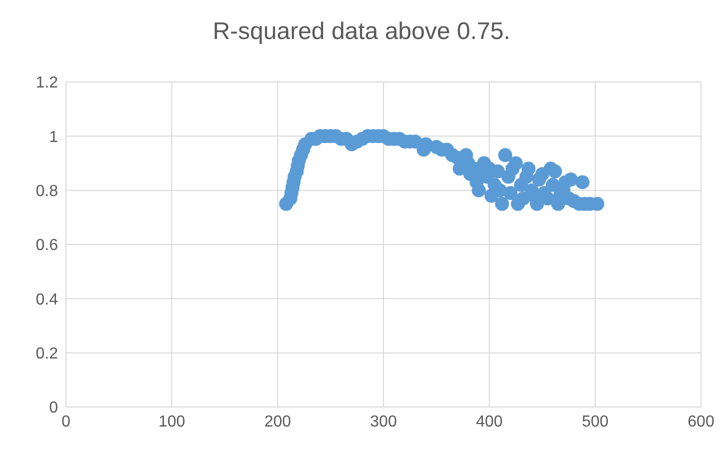 The height and width of the screenshot is (459, 723). What do you see at coordinates (47, 299) in the screenshot?
I see `y-tick-label: 0.4` at bounding box center [47, 299].